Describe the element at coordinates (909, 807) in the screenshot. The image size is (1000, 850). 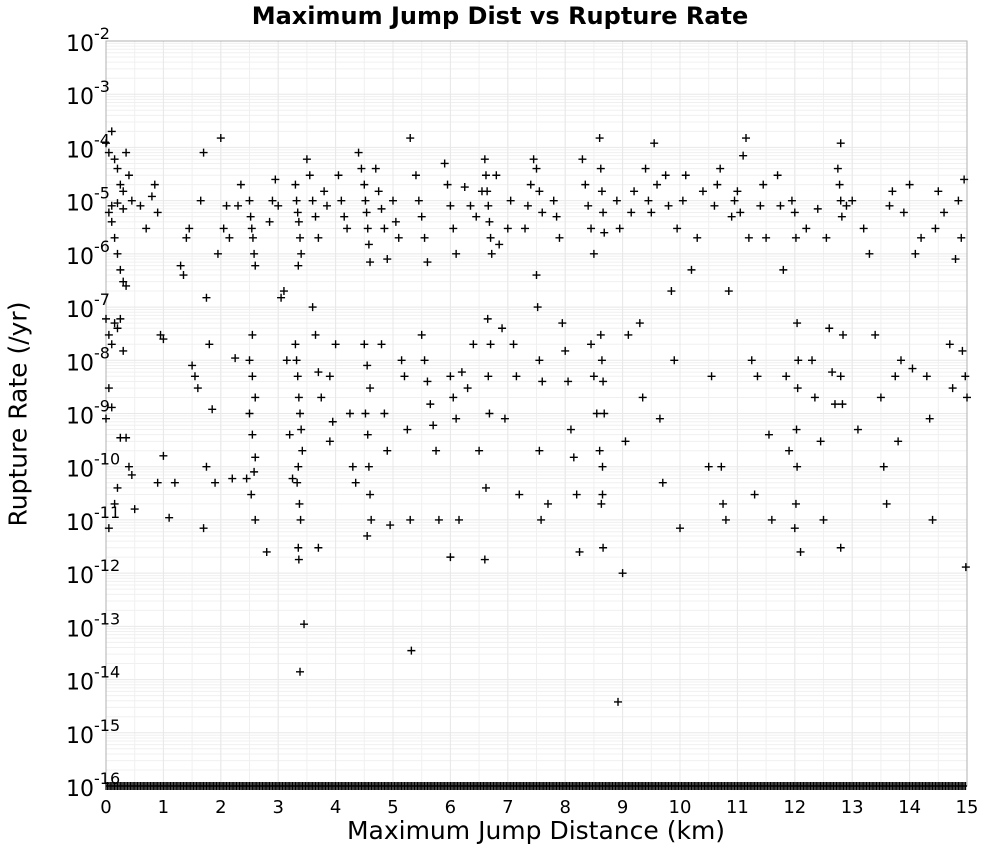
I see `x-tick-label: 14` at that location.